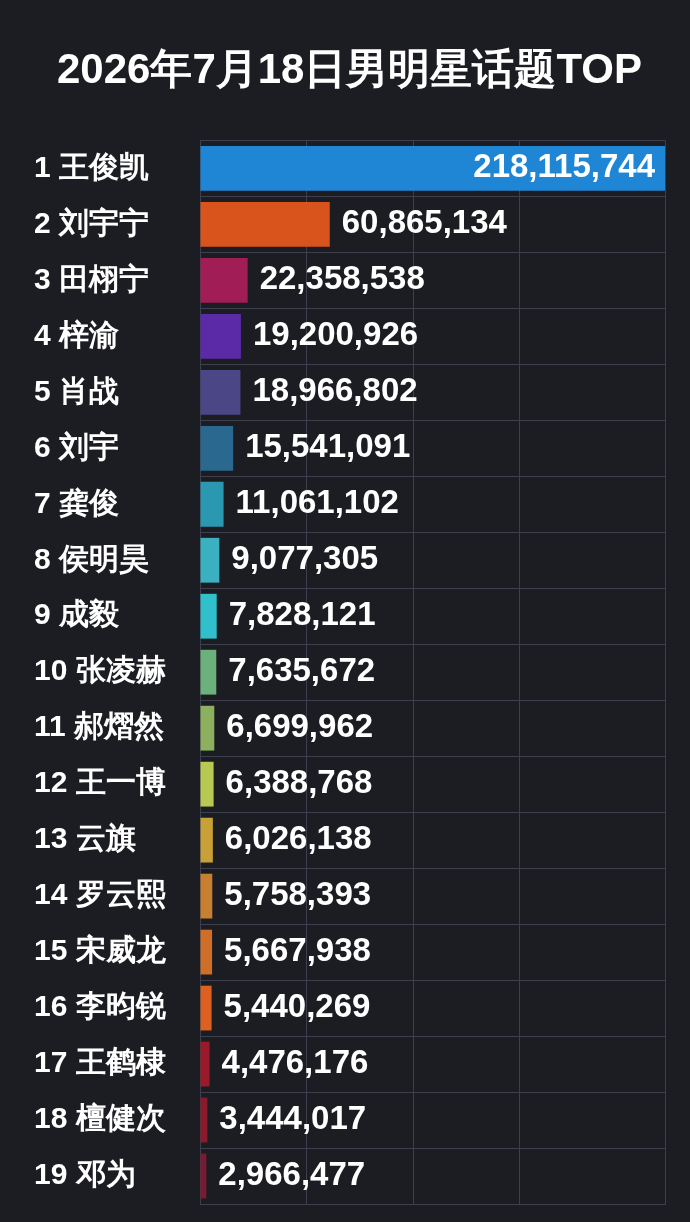 The image size is (690, 1222). Describe the element at coordinates (298, 838) in the screenshot. I see `data-label: 6,026,138` at that location.